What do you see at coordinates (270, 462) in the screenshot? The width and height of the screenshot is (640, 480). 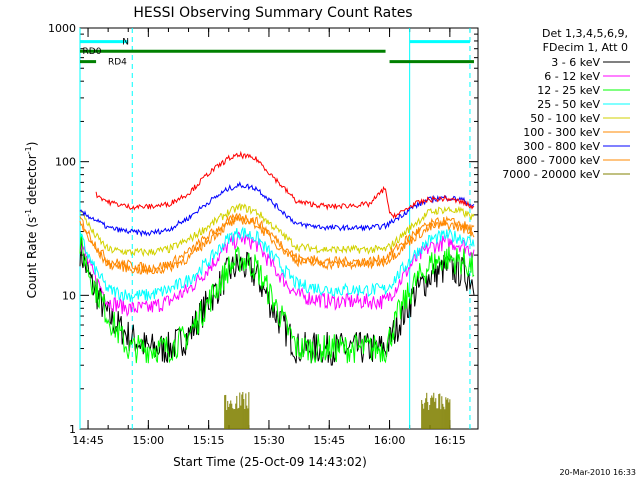 I see `x-axis-label: Start Time (25-Oct-09 14:43:02)` at bounding box center [270, 462].